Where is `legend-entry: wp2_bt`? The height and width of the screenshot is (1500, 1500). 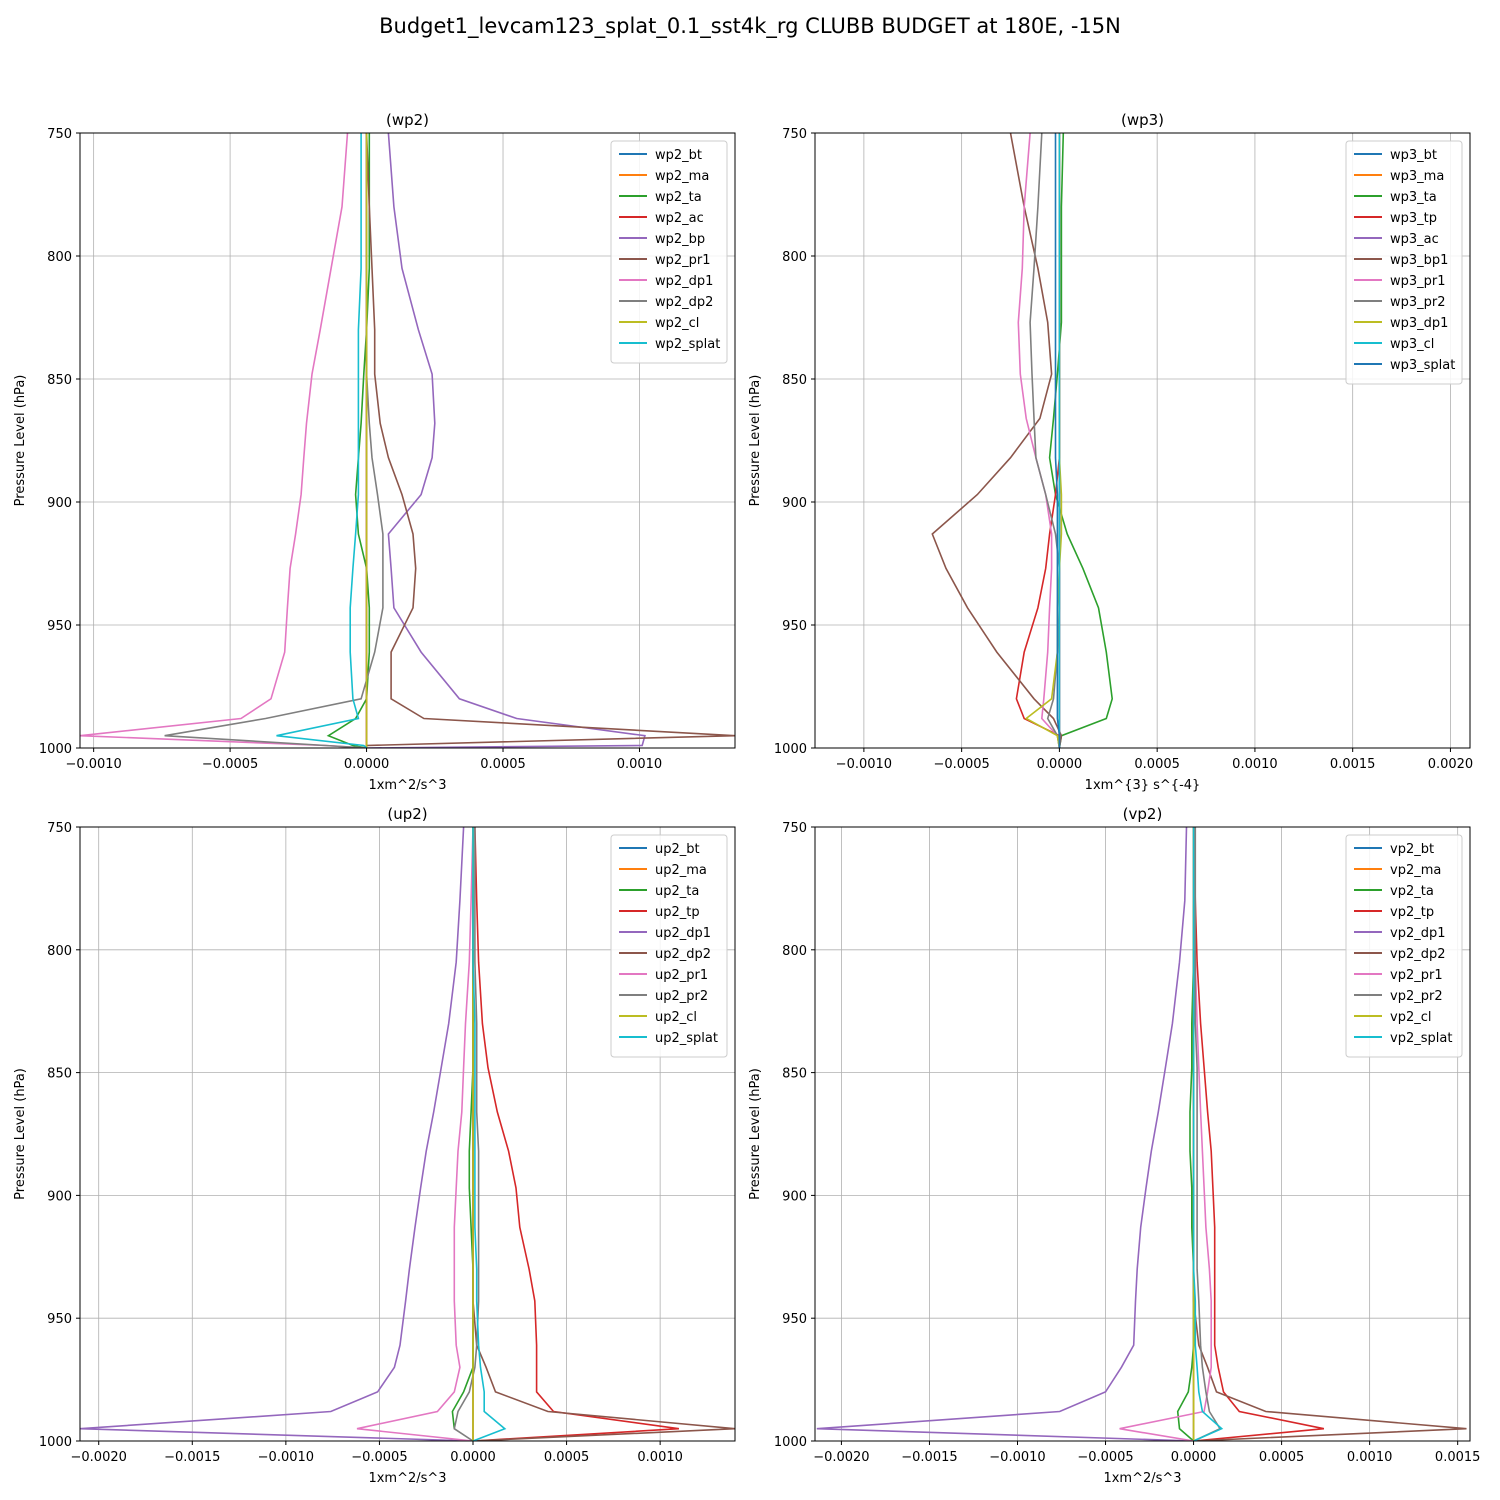
legend-entry: wp2_bt is located at coordinates (678, 155).